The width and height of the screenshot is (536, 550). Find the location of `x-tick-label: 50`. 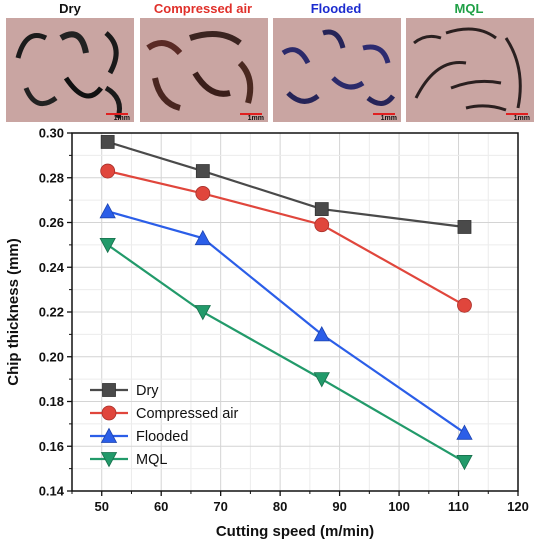

x-tick-label: 50 is located at coordinates (101, 506).